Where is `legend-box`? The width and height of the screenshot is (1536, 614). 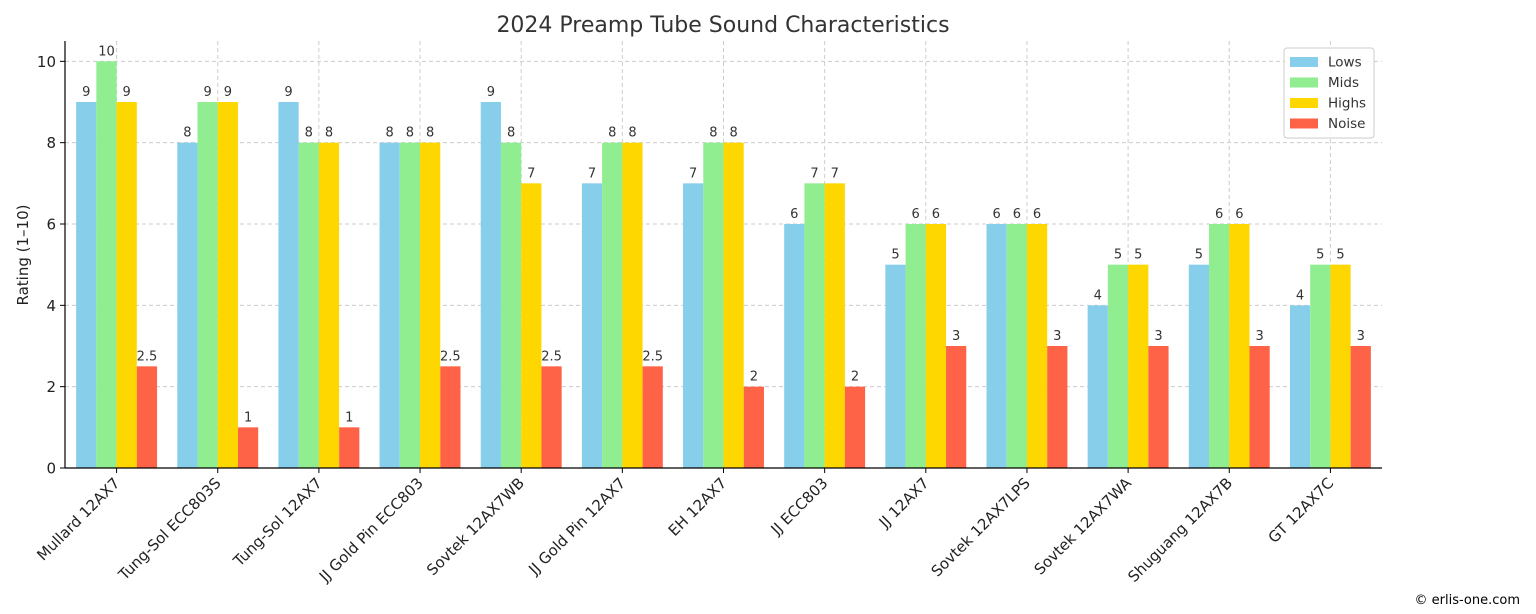 legend-box is located at coordinates (1329, 93).